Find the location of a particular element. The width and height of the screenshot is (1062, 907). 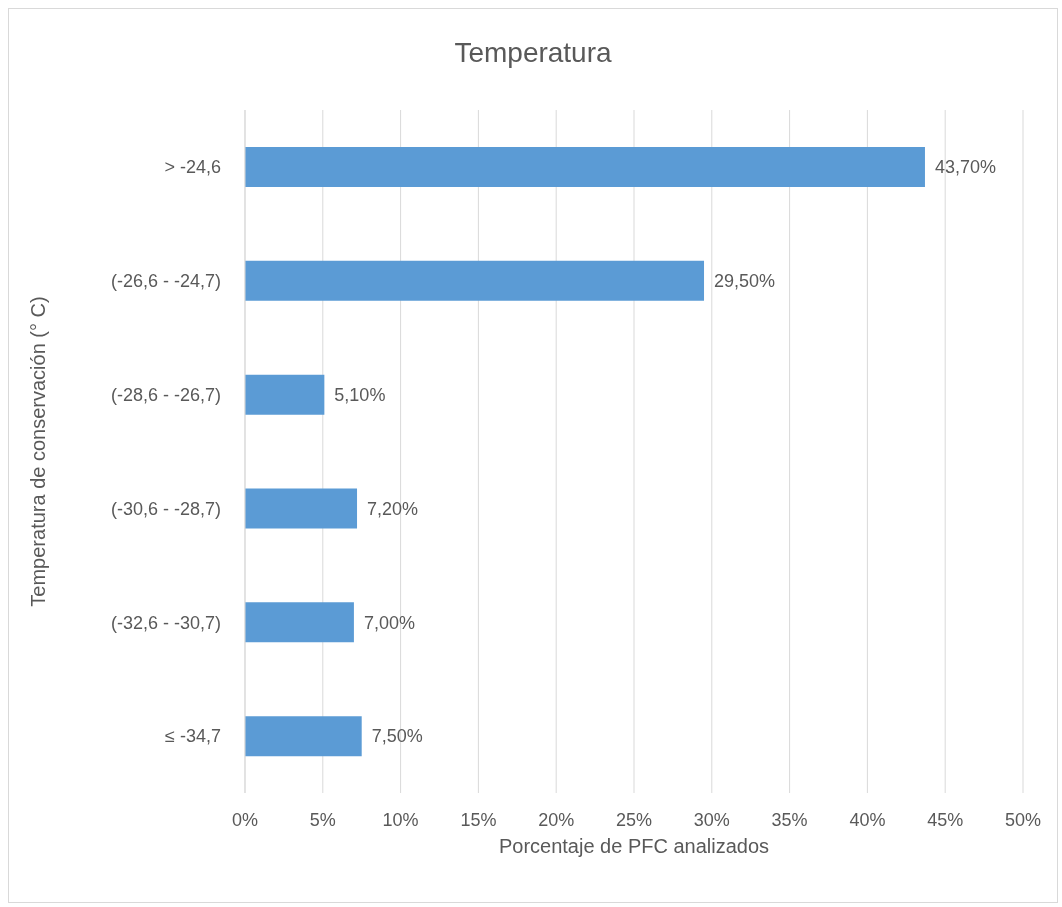

data-label: 7,50% is located at coordinates (397, 736).